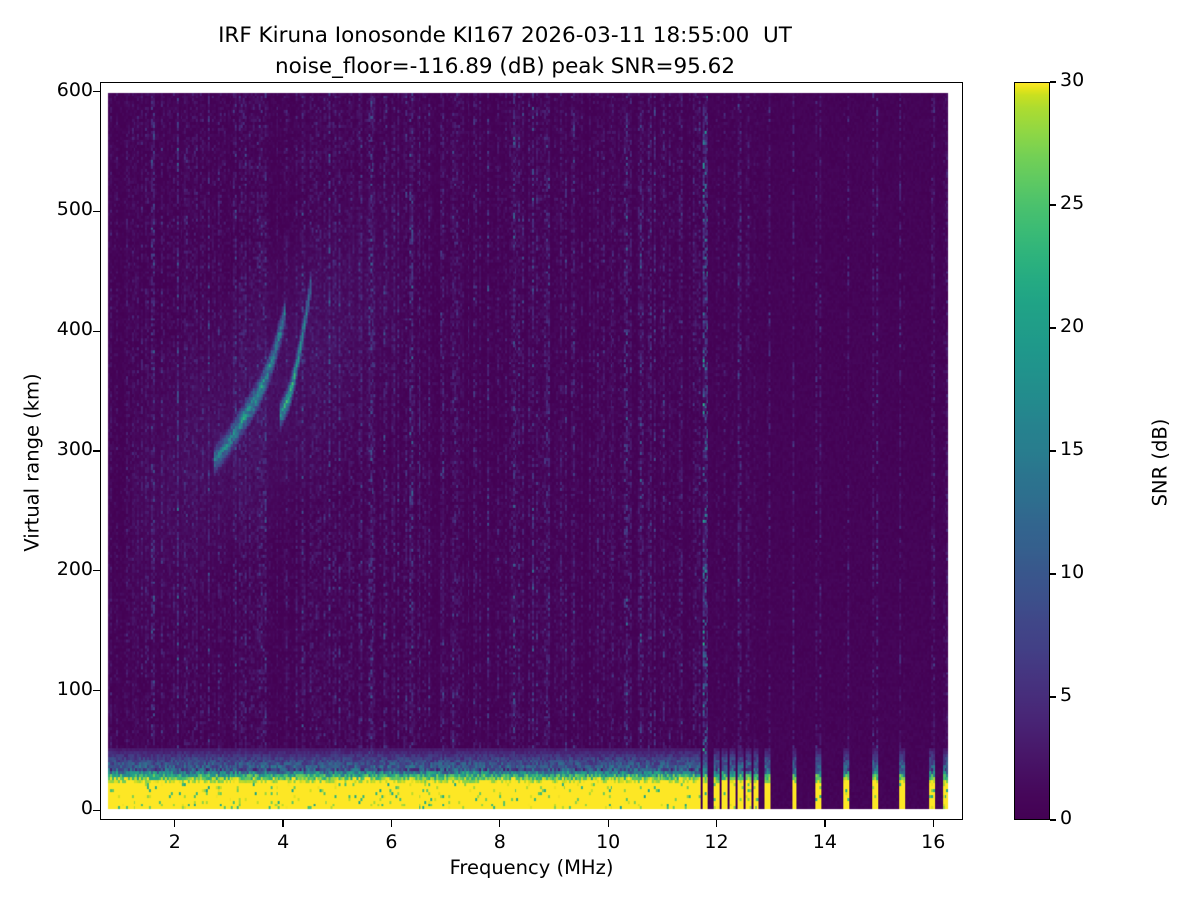  What do you see at coordinates (74, 209) in the screenshot?
I see `y-tick-label: 500` at bounding box center [74, 209].